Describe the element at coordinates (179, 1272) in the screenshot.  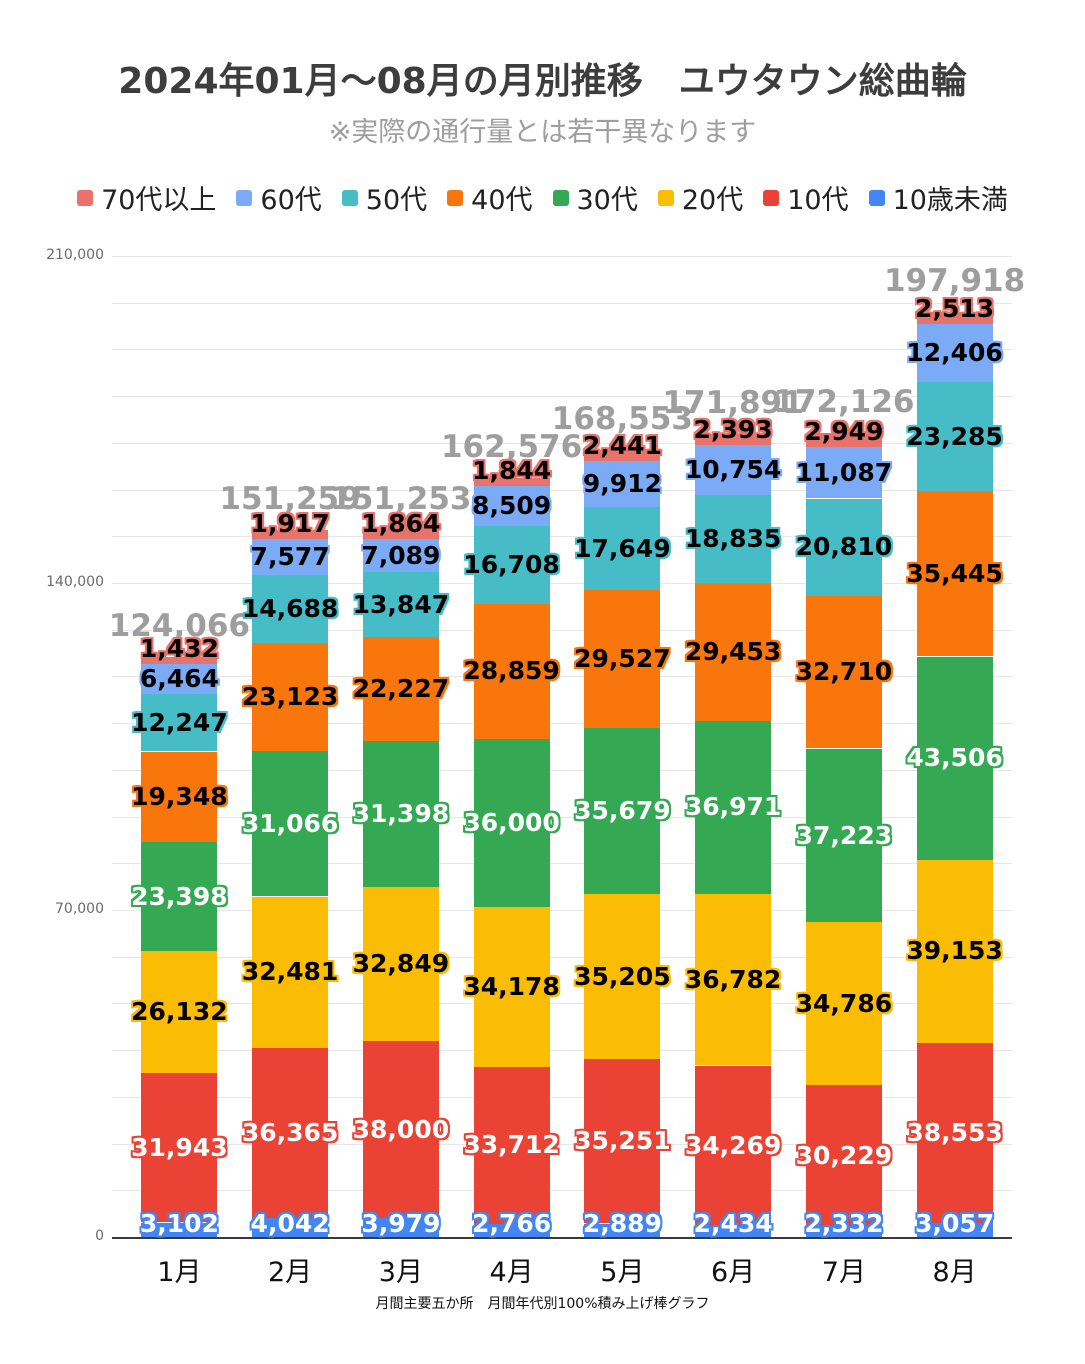
I see `x-axis-label: 1月` at that location.